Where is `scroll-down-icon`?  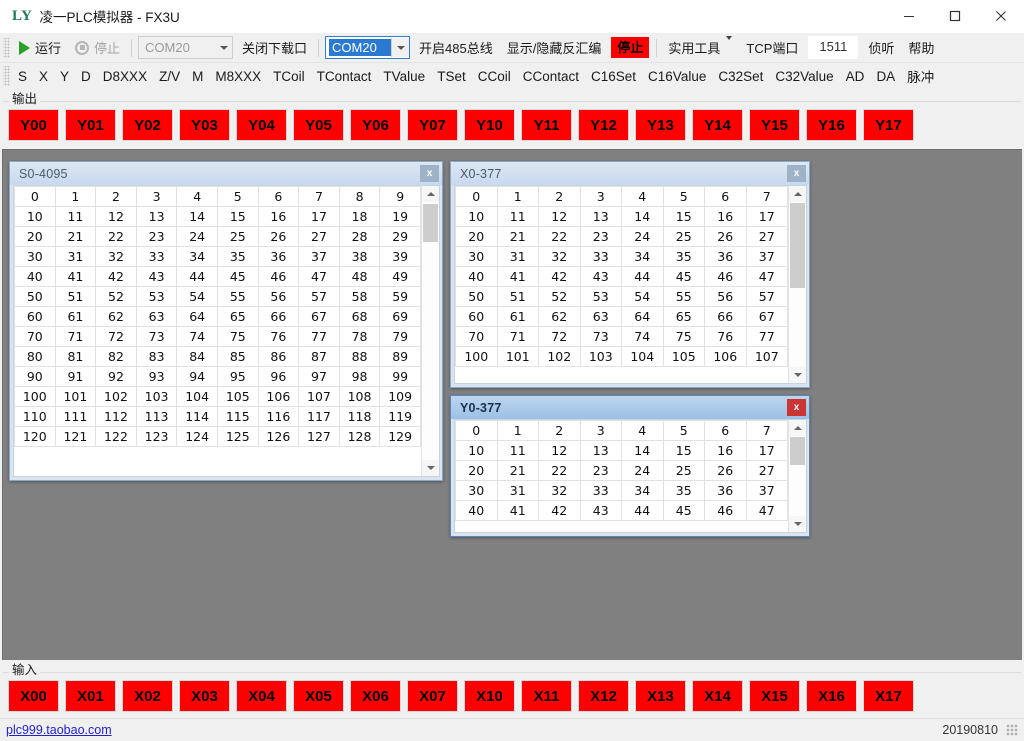
scroll-down-icon is located at coordinates (430, 468).